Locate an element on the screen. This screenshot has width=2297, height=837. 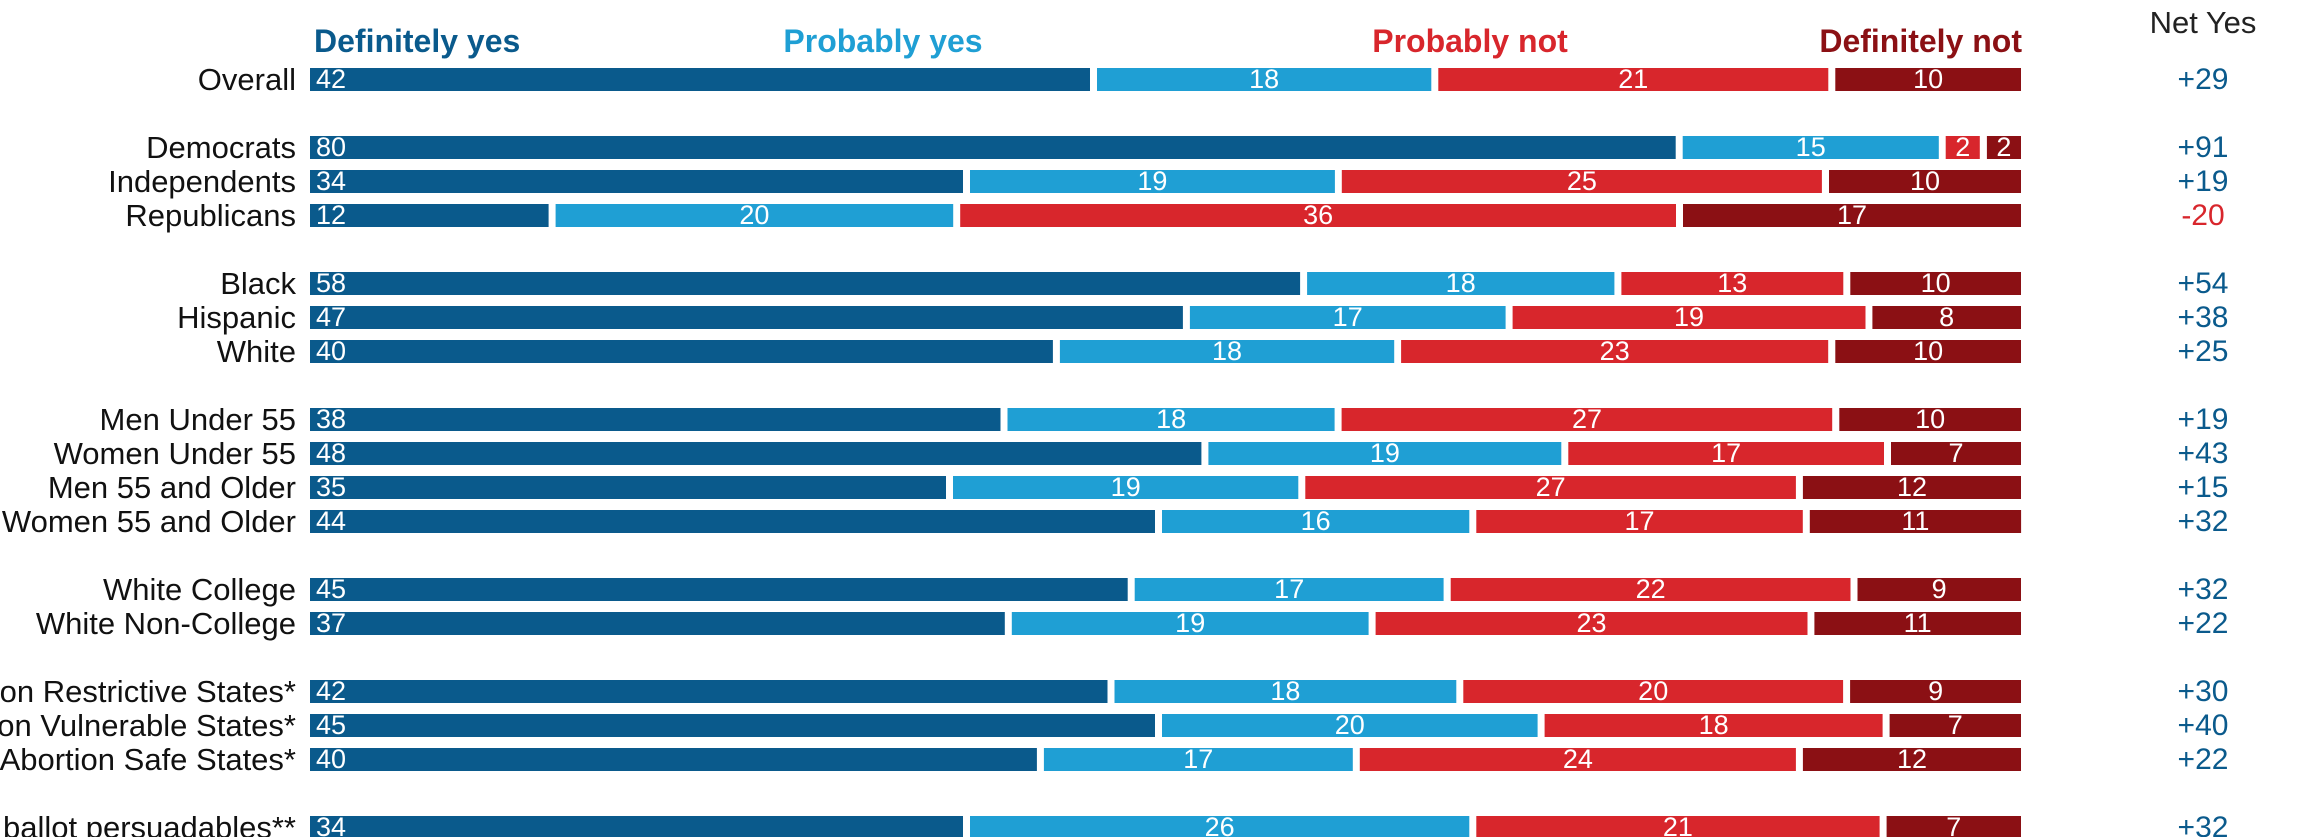
category-label-independents: Independents is located at coordinates (202, 181).